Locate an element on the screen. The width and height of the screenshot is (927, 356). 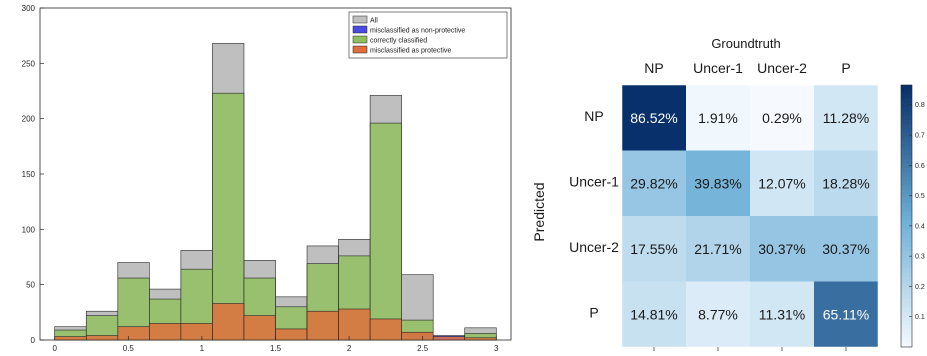
cell-value-label: 12.07% is located at coordinates (781, 183).